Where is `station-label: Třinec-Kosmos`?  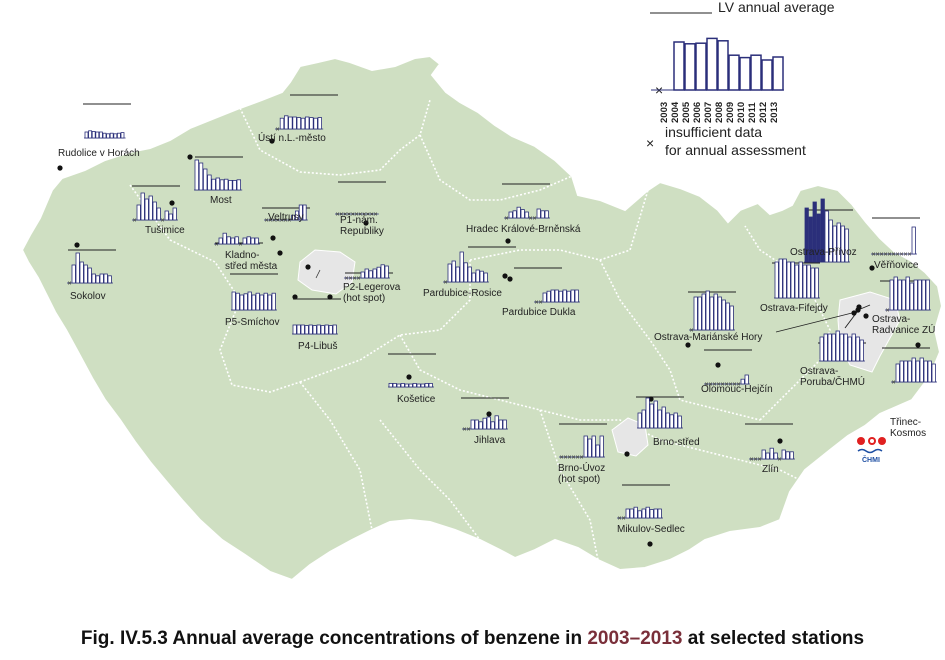
station-label: Třinec-Kosmos is located at coordinates (908, 428).